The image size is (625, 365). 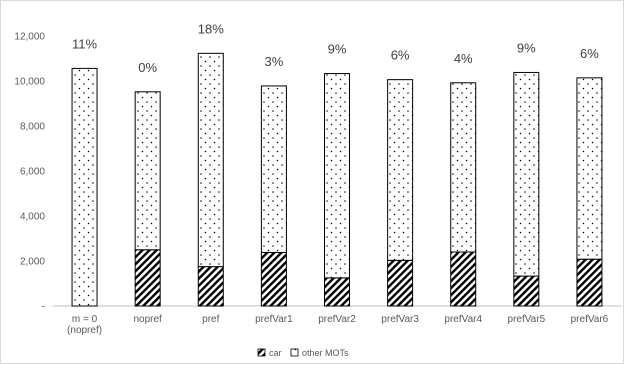 What do you see at coordinates (84, 43) in the screenshot?
I see `percent-label: 11%` at bounding box center [84, 43].